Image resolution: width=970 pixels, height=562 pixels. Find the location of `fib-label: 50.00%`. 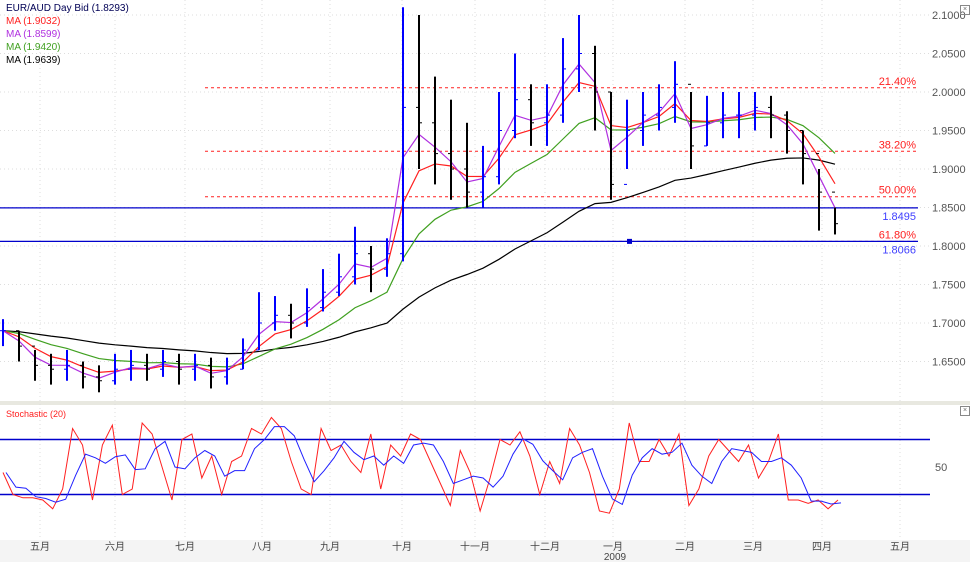

fib-label: 50.00% is located at coordinates (898, 191).